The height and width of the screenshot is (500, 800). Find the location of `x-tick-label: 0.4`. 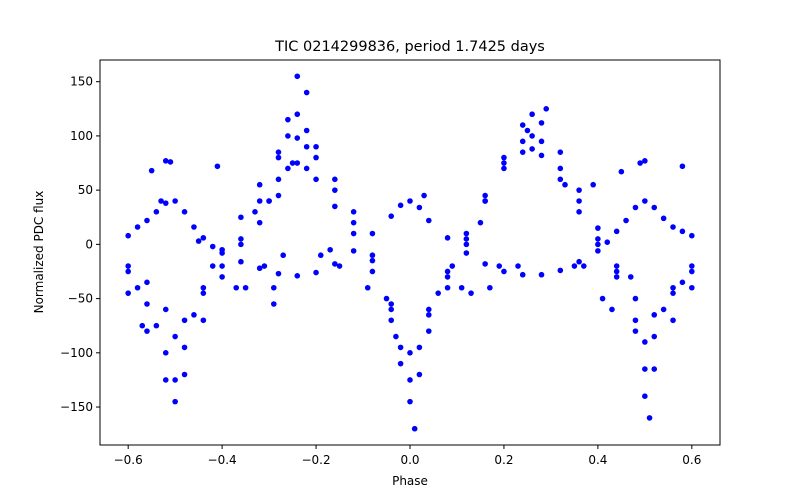

x-tick-label: 0.4 is located at coordinates (597, 460).